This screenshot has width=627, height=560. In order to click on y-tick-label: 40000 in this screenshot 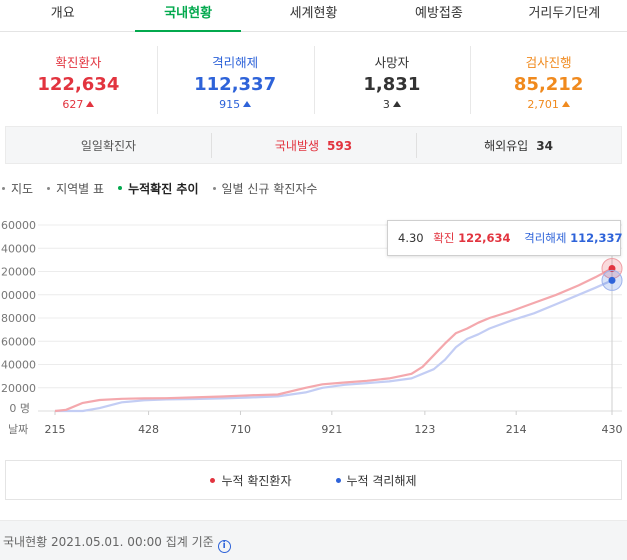, I will do `click(18, 365)`.